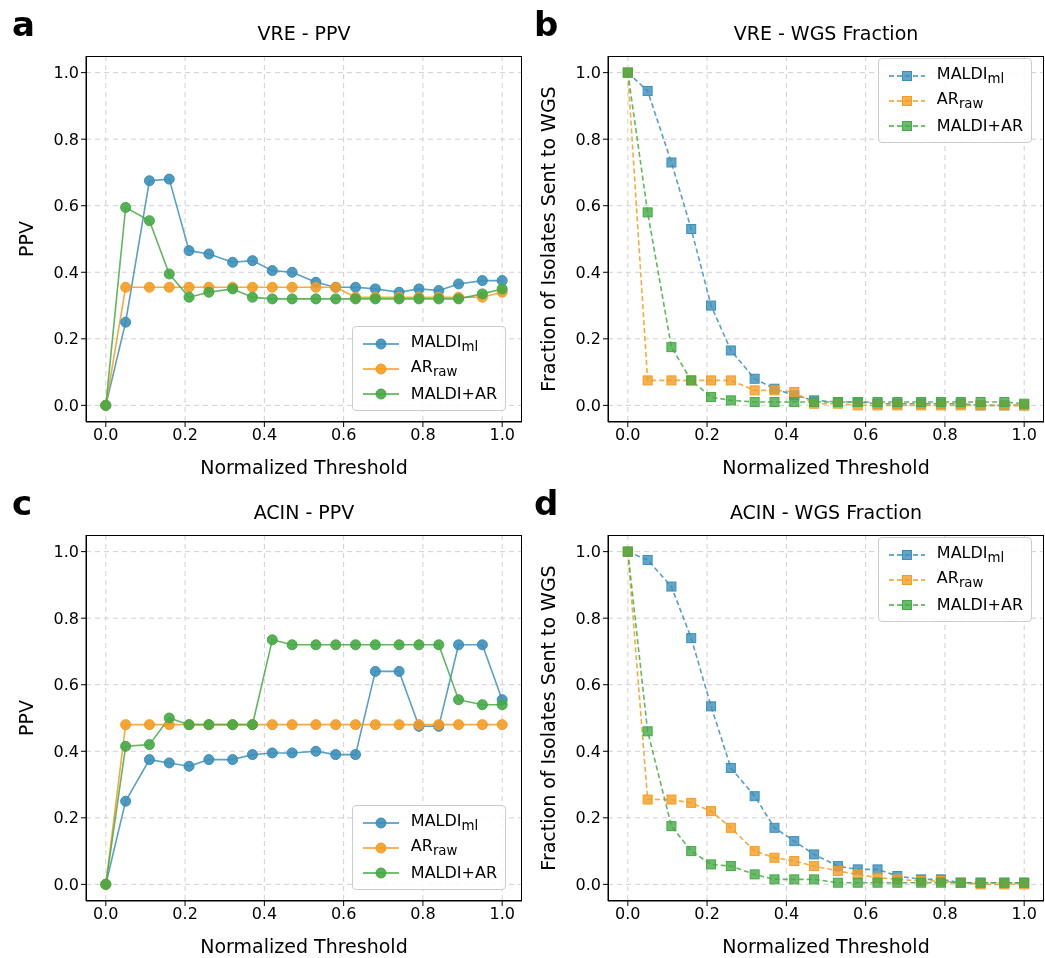  What do you see at coordinates (546, 503) in the screenshot?
I see `text: d` at bounding box center [546, 503].